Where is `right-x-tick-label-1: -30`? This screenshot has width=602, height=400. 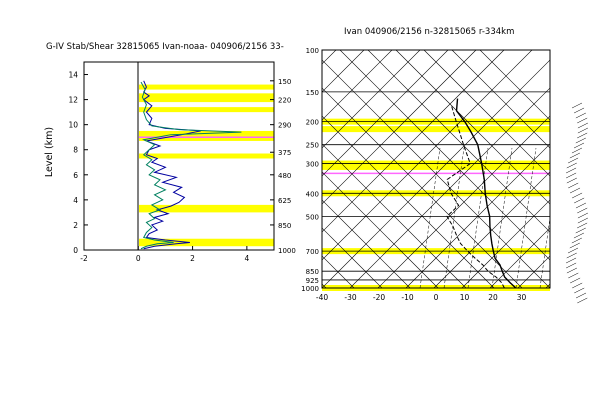 right-x-tick-label-1: -30 is located at coordinates (350, 297).